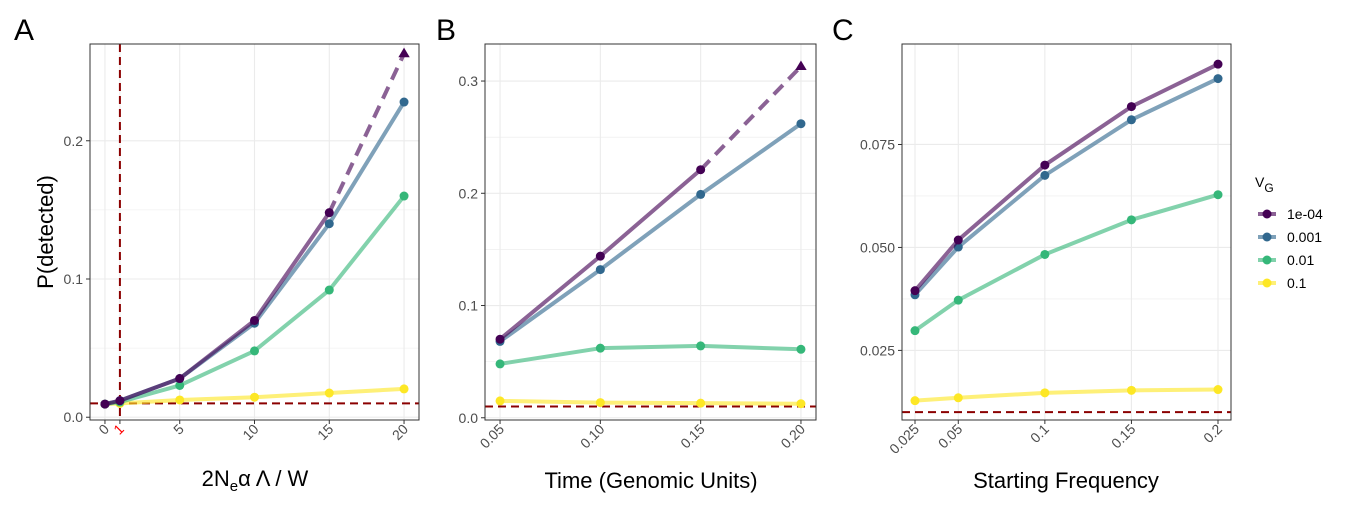  I want to click on x-axis-title: Time (Genomic Units), so click(650, 480).